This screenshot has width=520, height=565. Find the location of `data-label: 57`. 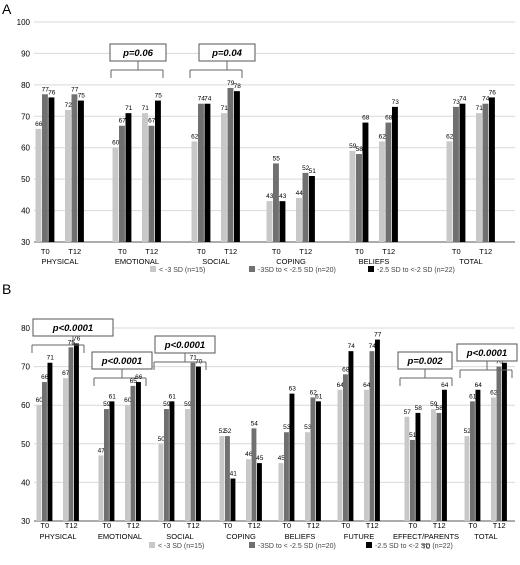

data-label: 57 is located at coordinates (408, 412).